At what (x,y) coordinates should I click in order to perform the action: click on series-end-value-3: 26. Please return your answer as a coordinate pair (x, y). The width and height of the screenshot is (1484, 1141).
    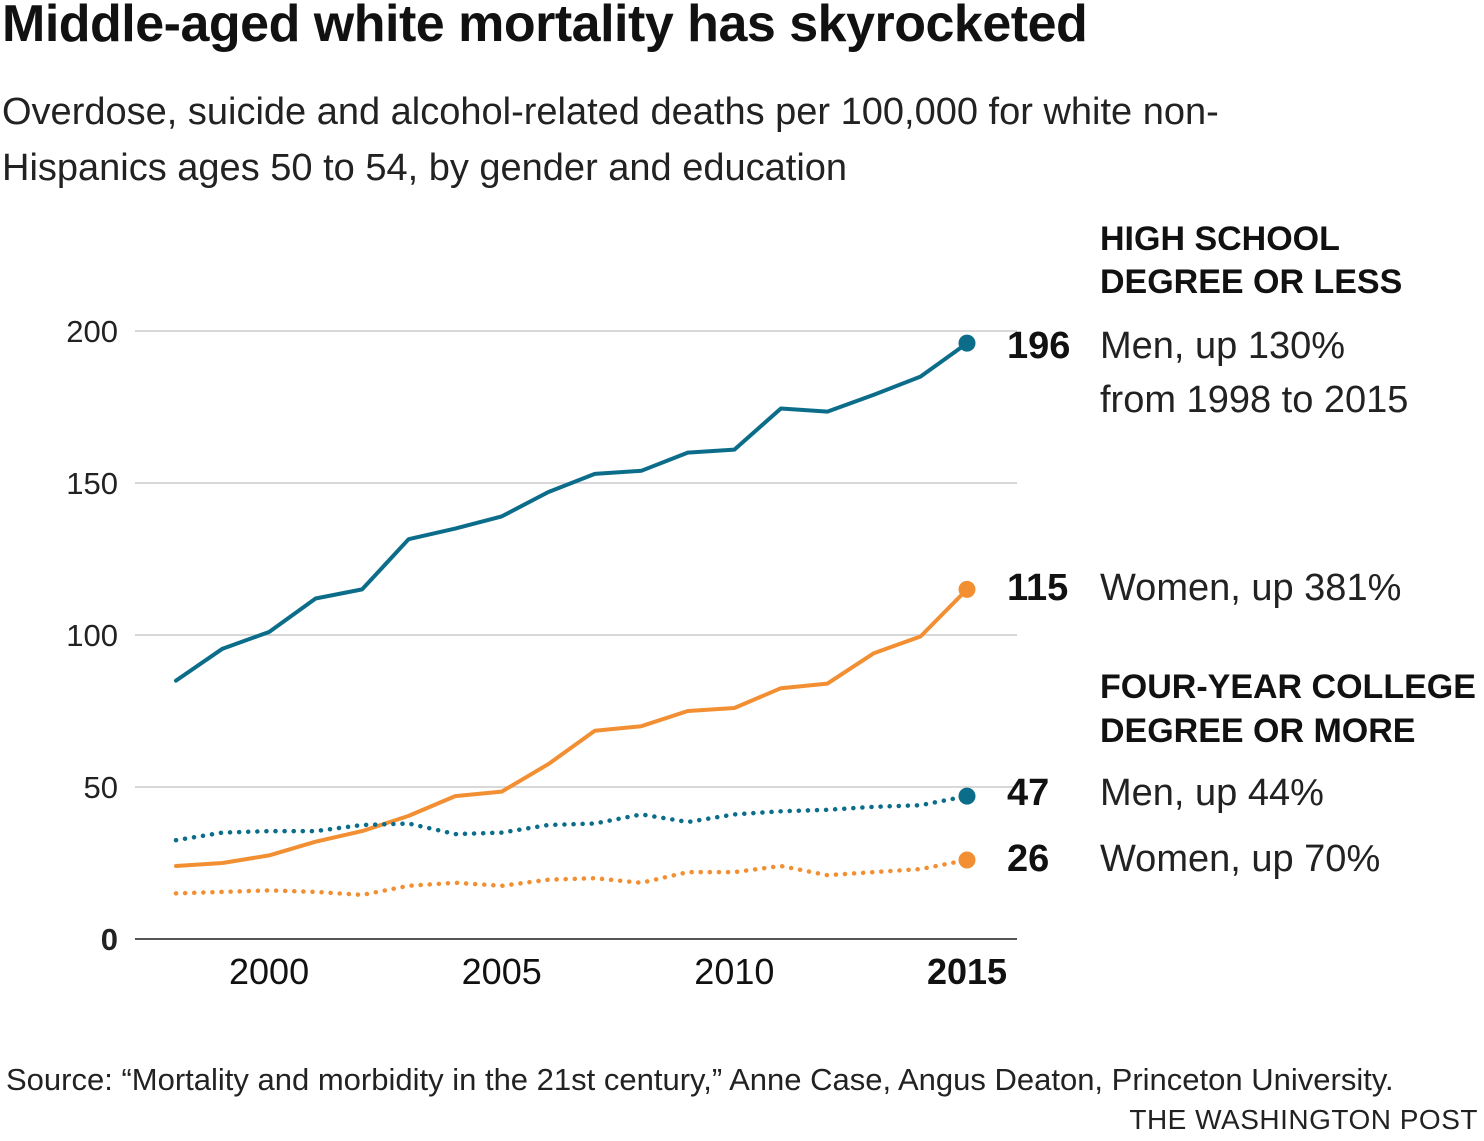
    Looking at the image, I should click on (1028, 859).